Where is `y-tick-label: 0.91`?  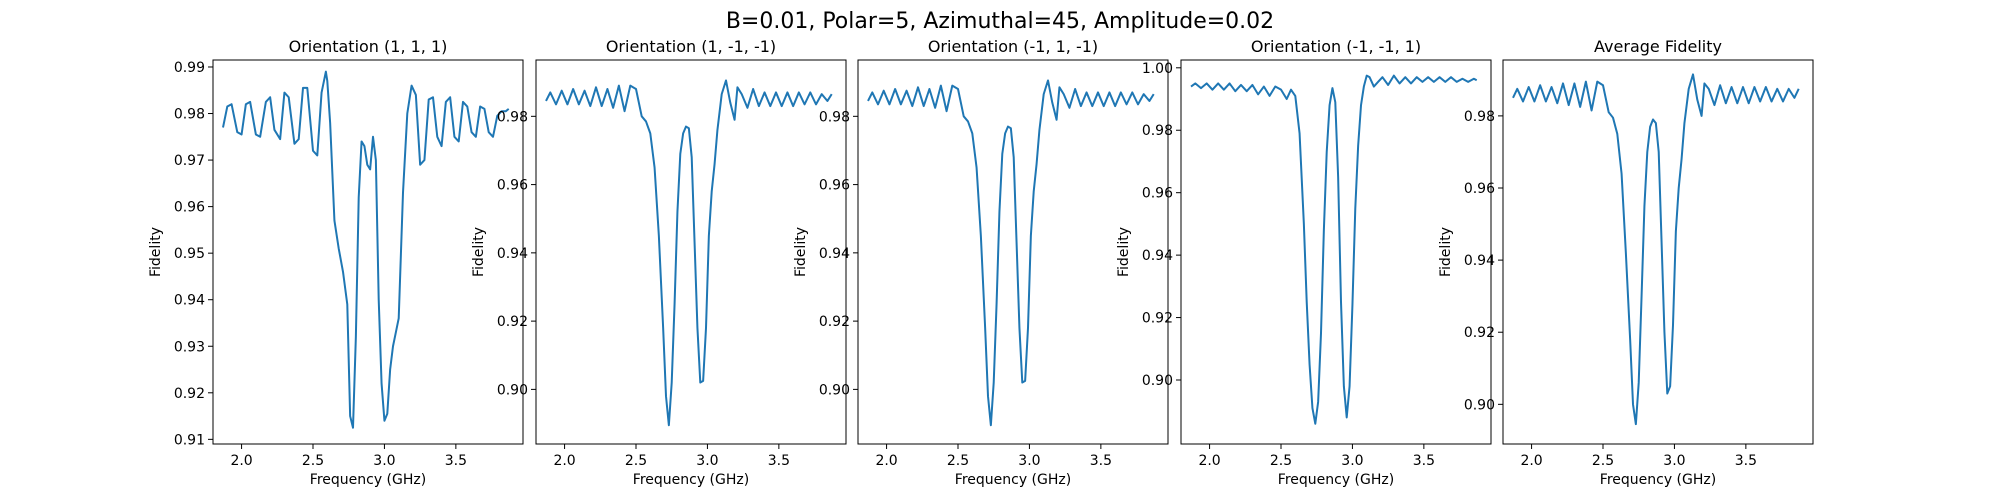
y-tick-label: 0.91 is located at coordinates (189, 440).